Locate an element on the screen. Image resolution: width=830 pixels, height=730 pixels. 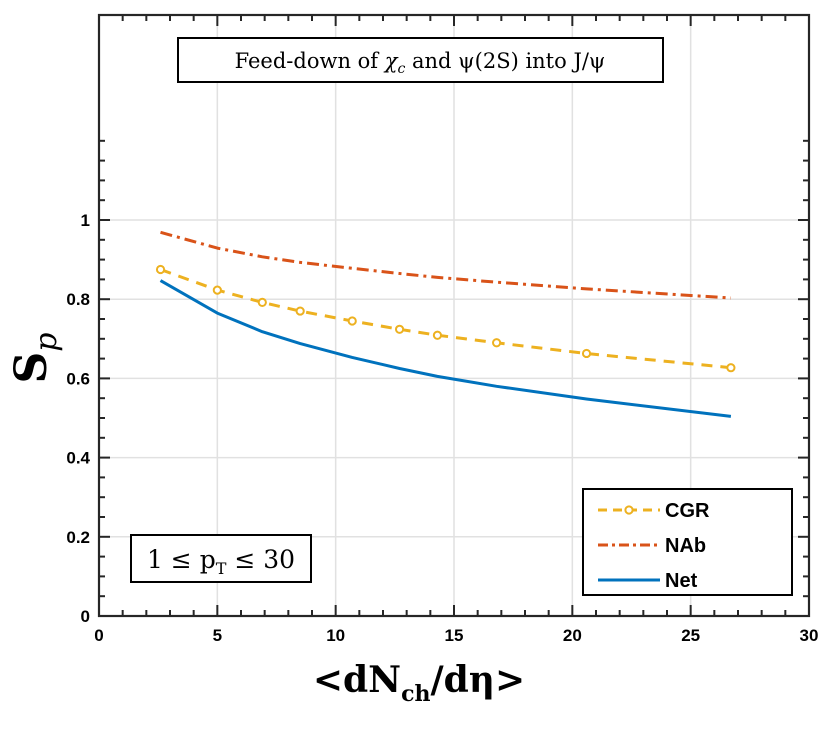
legend-label-nab: NAb is located at coordinates (685, 546).